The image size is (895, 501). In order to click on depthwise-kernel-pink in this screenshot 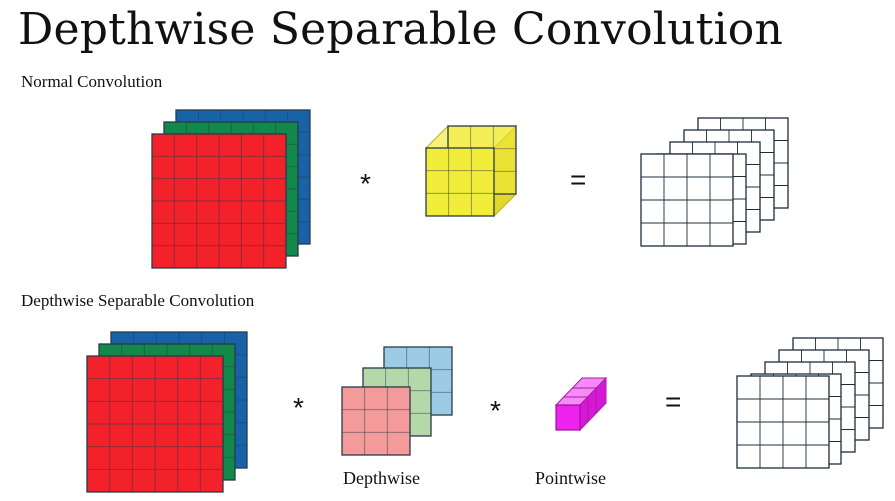, I will do `click(376, 421)`.